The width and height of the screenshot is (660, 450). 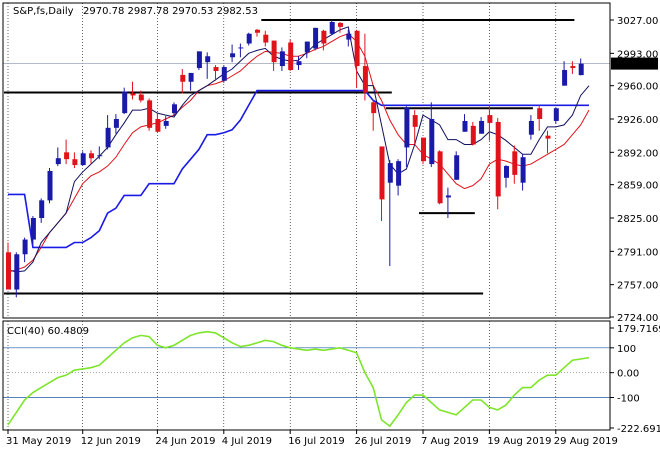 What do you see at coordinates (247, 441) in the screenshot?
I see `x-tick-label: 4 Jul 2019` at bounding box center [247, 441].